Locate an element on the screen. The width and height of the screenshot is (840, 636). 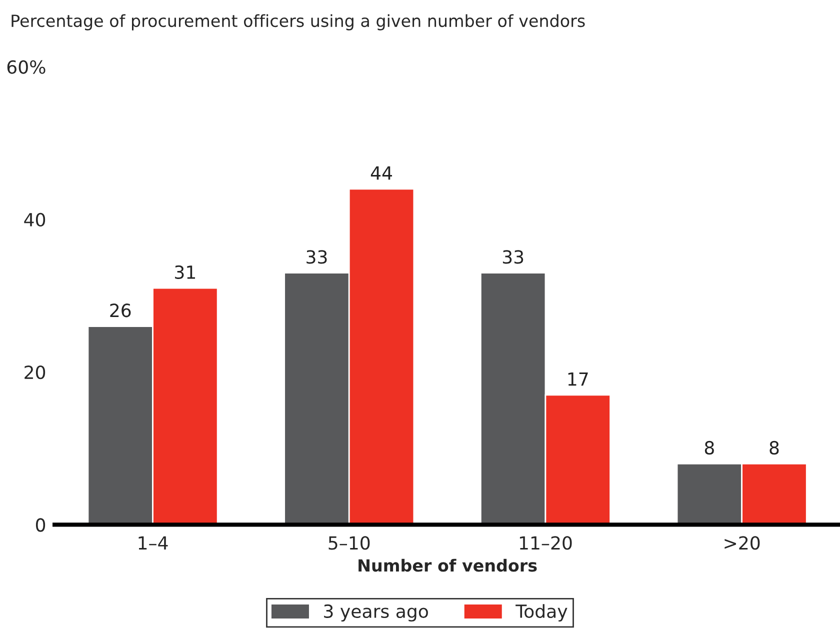
y-tick-label: 20 is located at coordinates (35, 373).